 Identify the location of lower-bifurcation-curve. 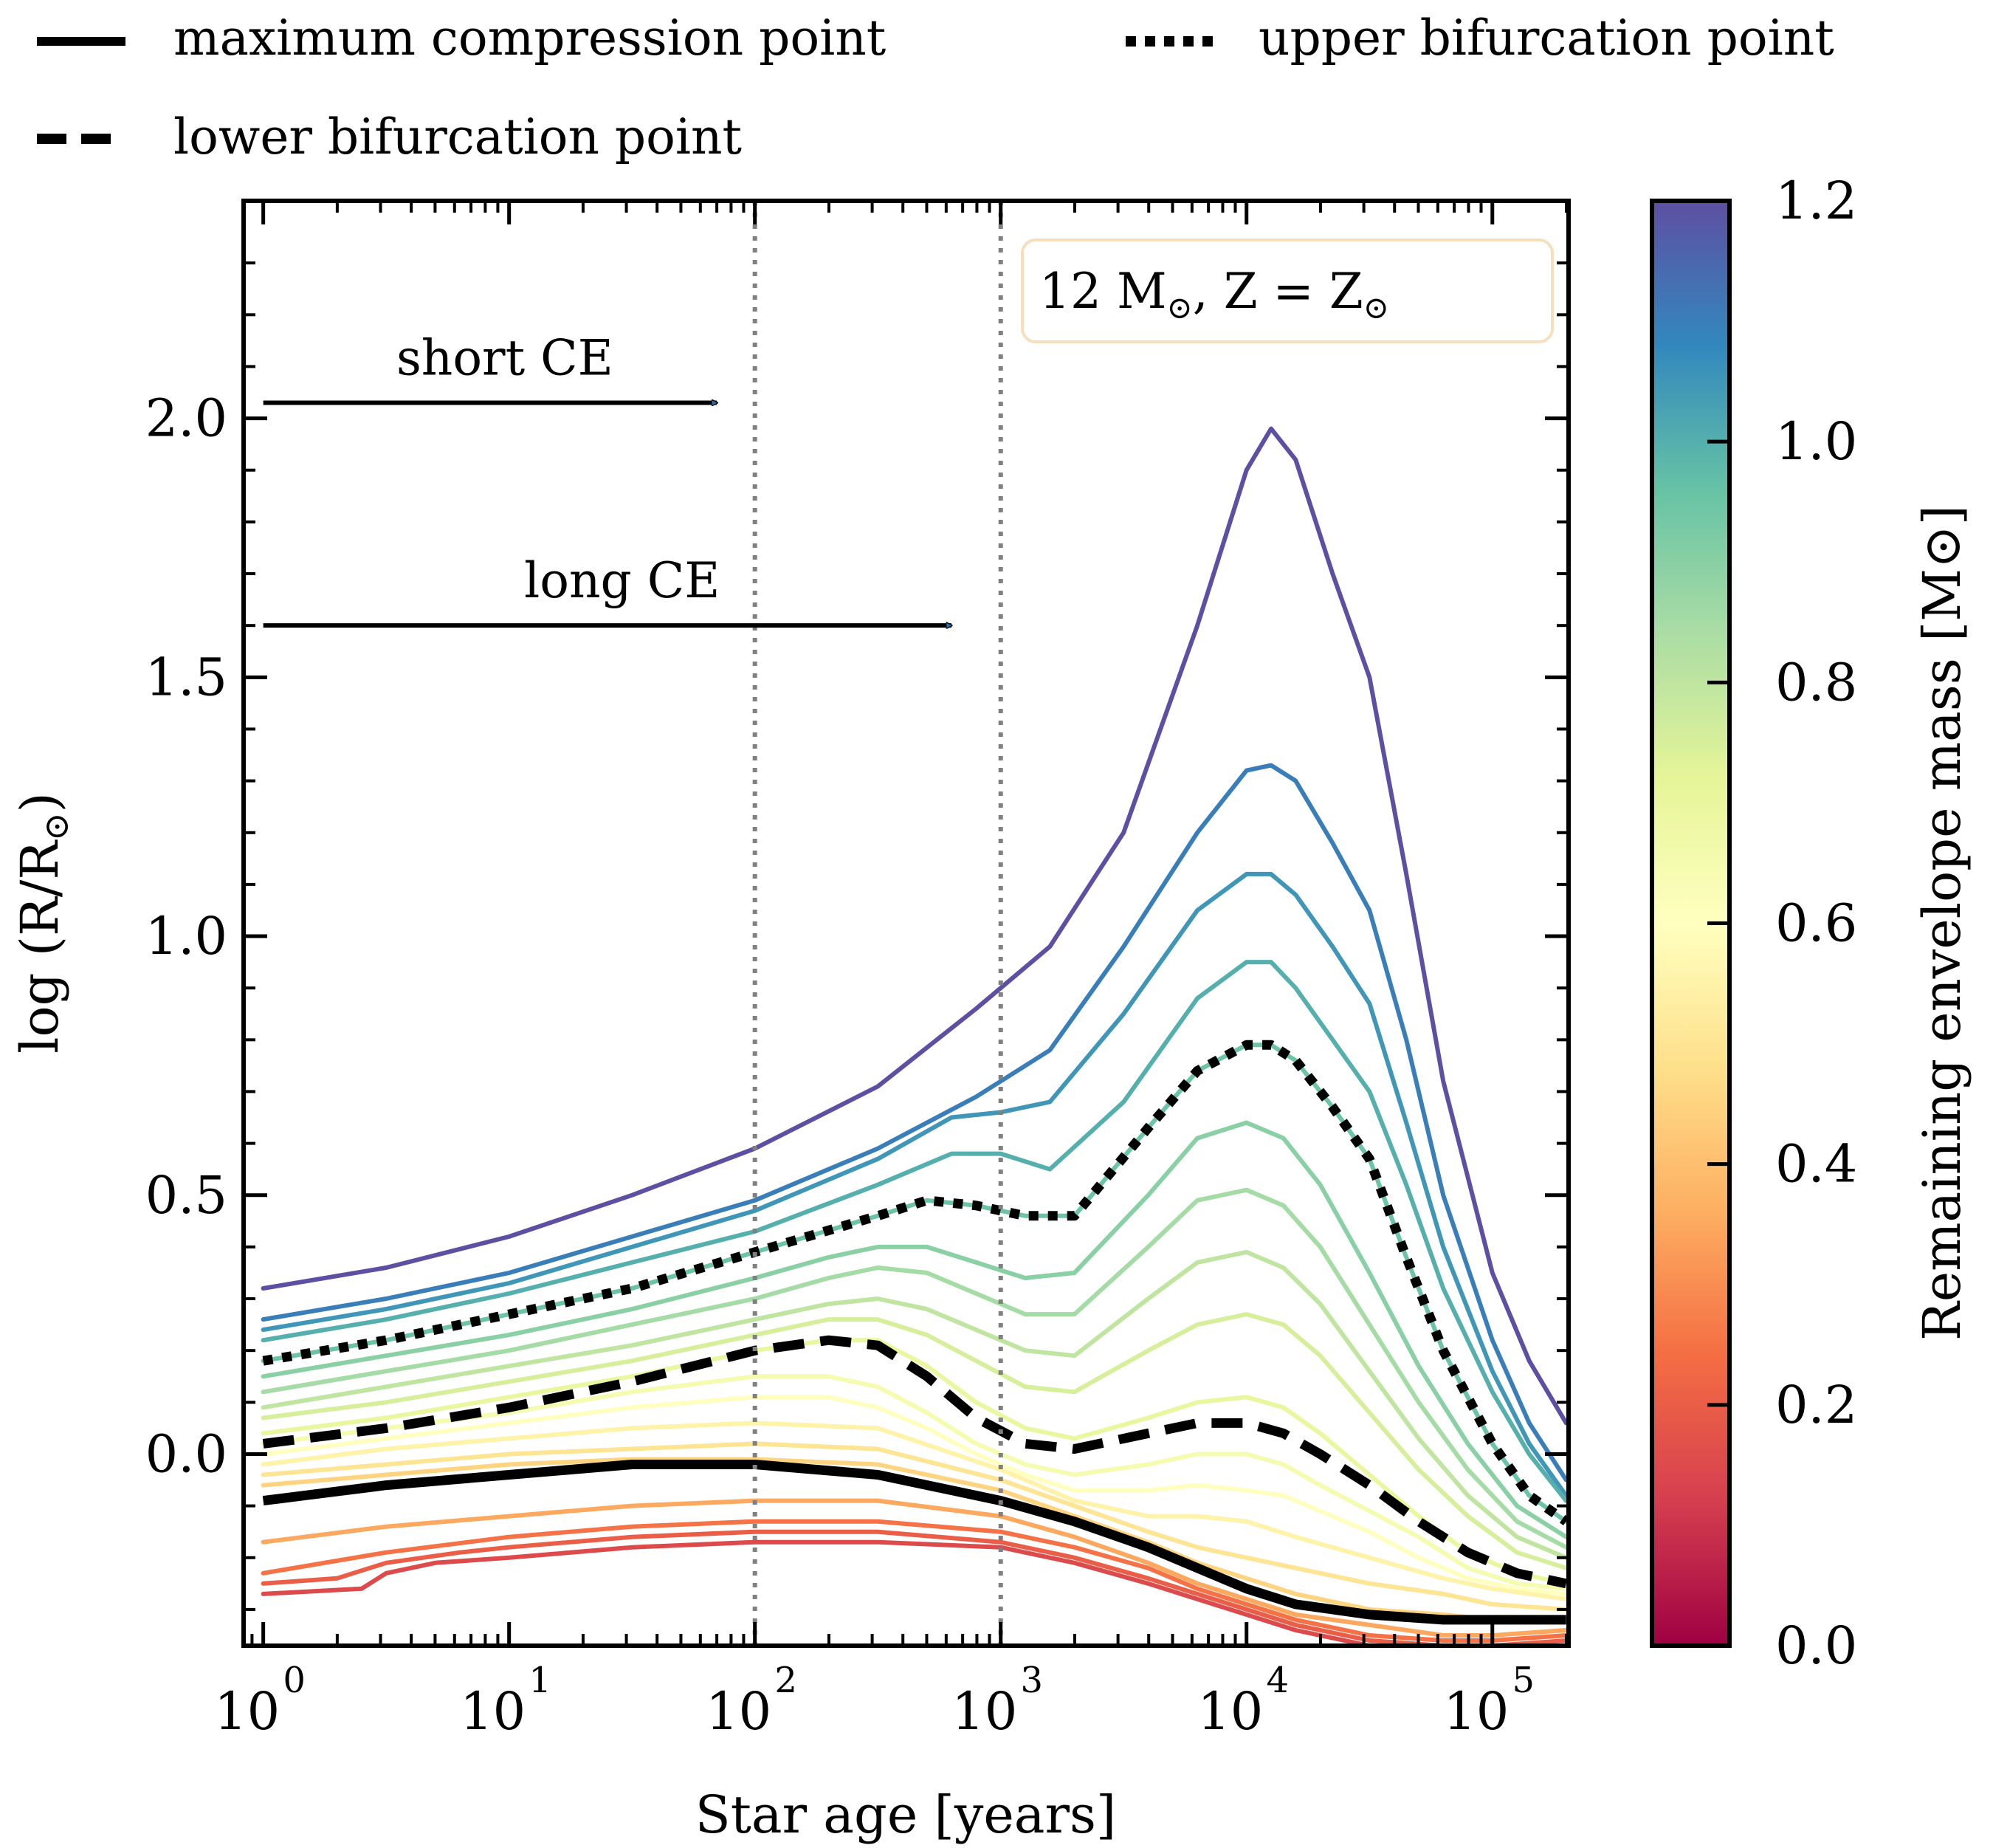
(915, 1462).